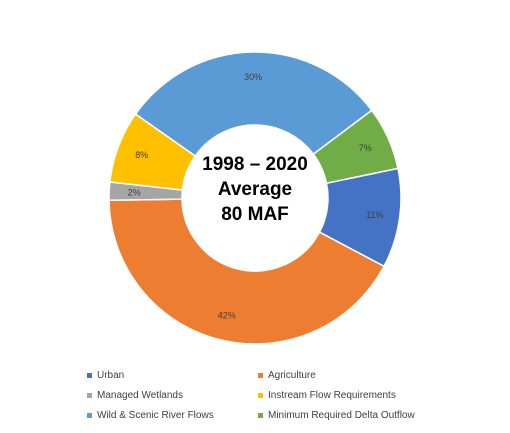  What do you see at coordinates (255, 164) in the screenshot?
I see `center-text-line: 1998 – 2020` at bounding box center [255, 164].